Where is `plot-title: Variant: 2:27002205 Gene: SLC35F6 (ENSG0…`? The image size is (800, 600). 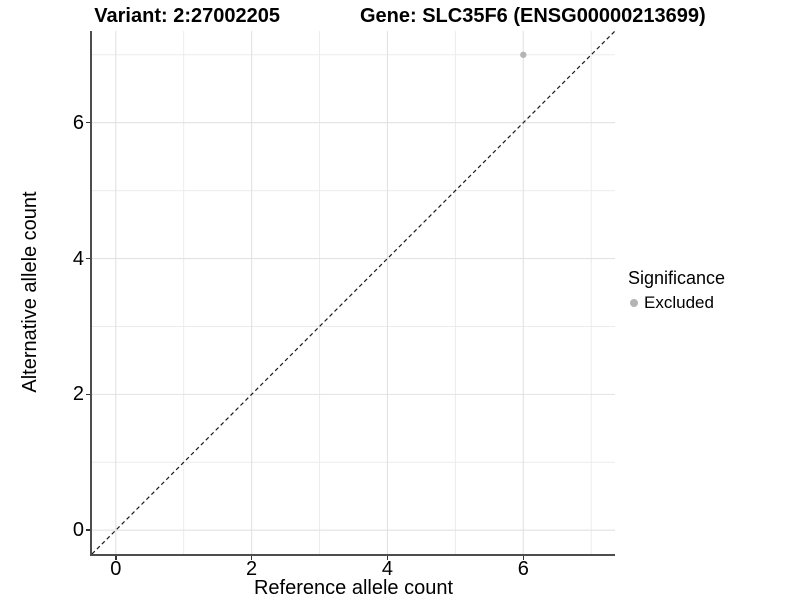 plot-title: Variant: 2:27002205 Gene: SLC35F6 (ENSG0… is located at coordinates (400, 16).